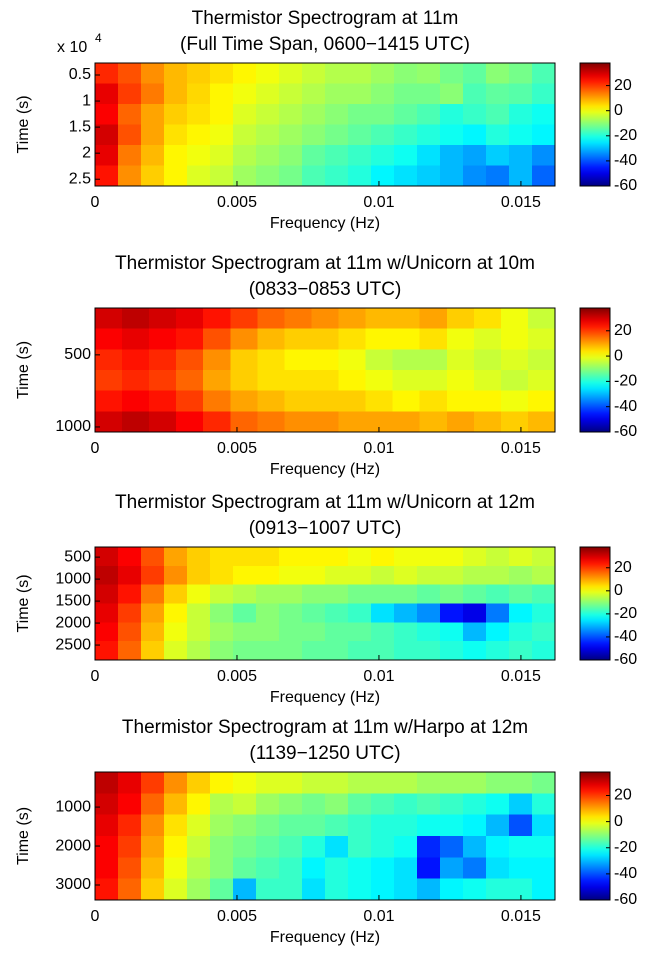 This screenshot has height=967, width=647. I want to click on y-axis-label: Time (s), so click(23, 836).